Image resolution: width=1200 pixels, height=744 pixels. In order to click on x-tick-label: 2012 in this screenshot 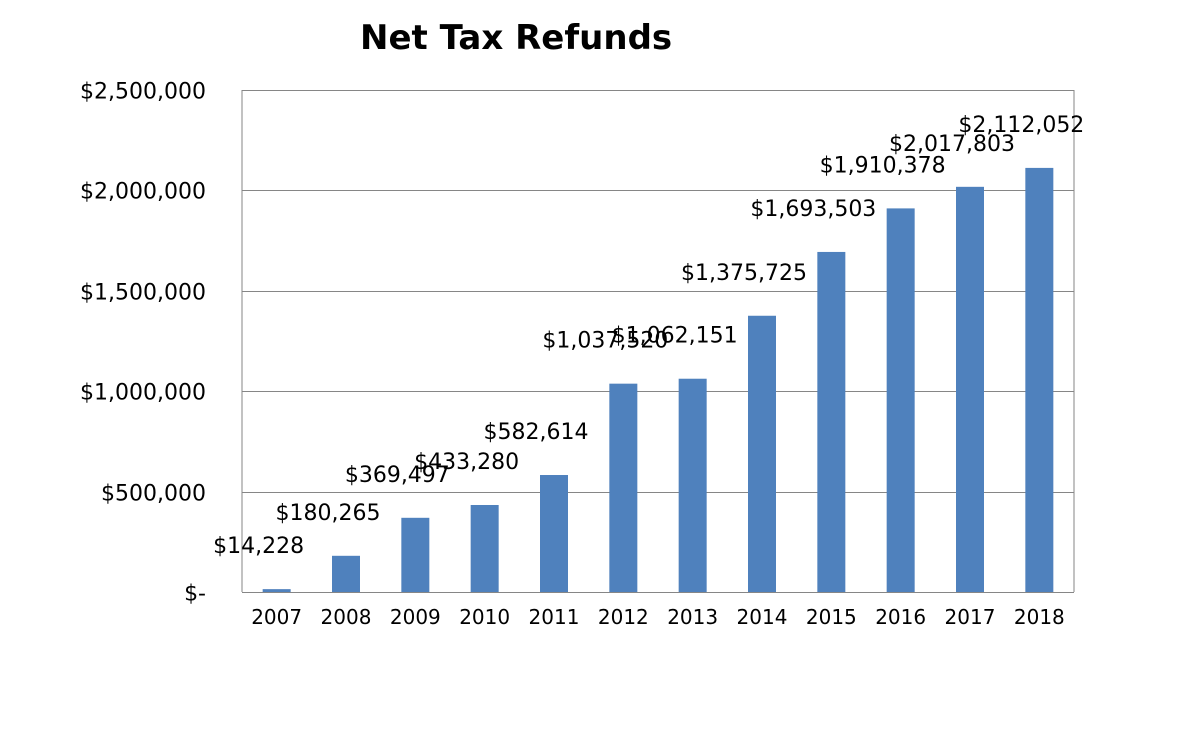, I will do `click(623, 617)`.